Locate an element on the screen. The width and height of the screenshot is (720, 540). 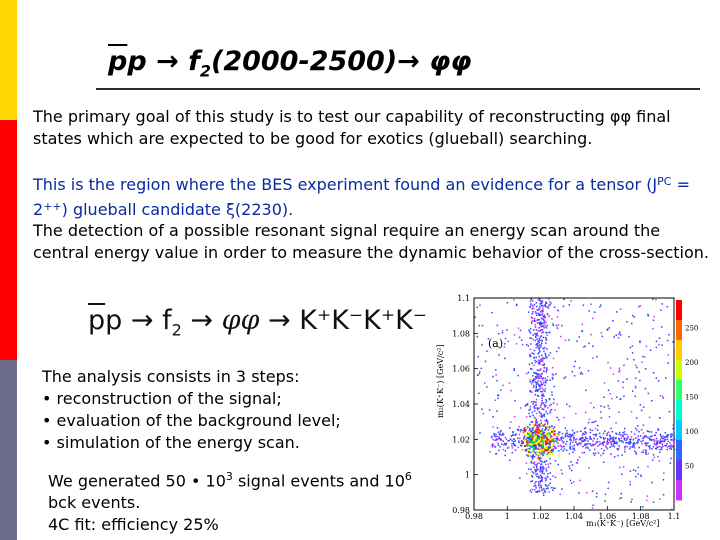
title-range: (2000-2500) is located at coordinates (304, 61).